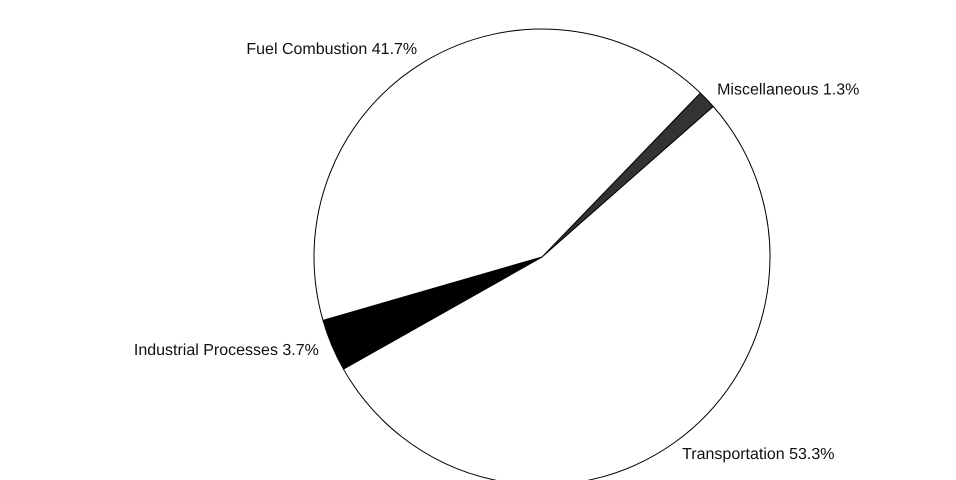 Image resolution: width=956 pixels, height=480 pixels. I want to click on slice-label: Transportation 53.3%, so click(758, 454).